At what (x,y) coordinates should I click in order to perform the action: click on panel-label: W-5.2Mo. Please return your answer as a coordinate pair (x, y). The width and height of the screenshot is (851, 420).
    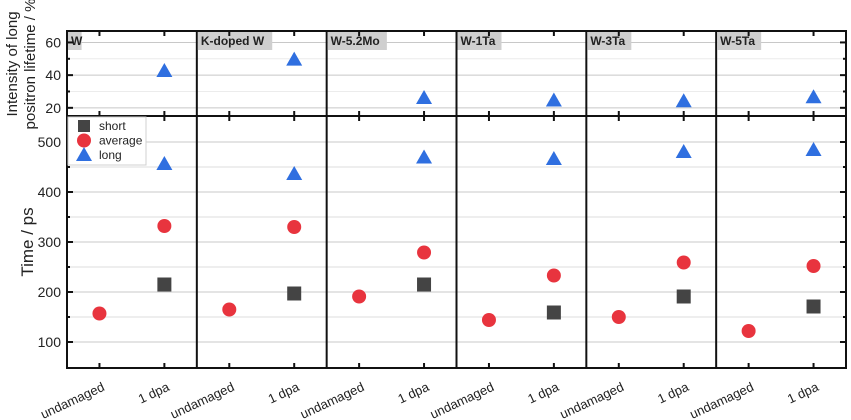
    Looking at the image, I should click on (357, 41).